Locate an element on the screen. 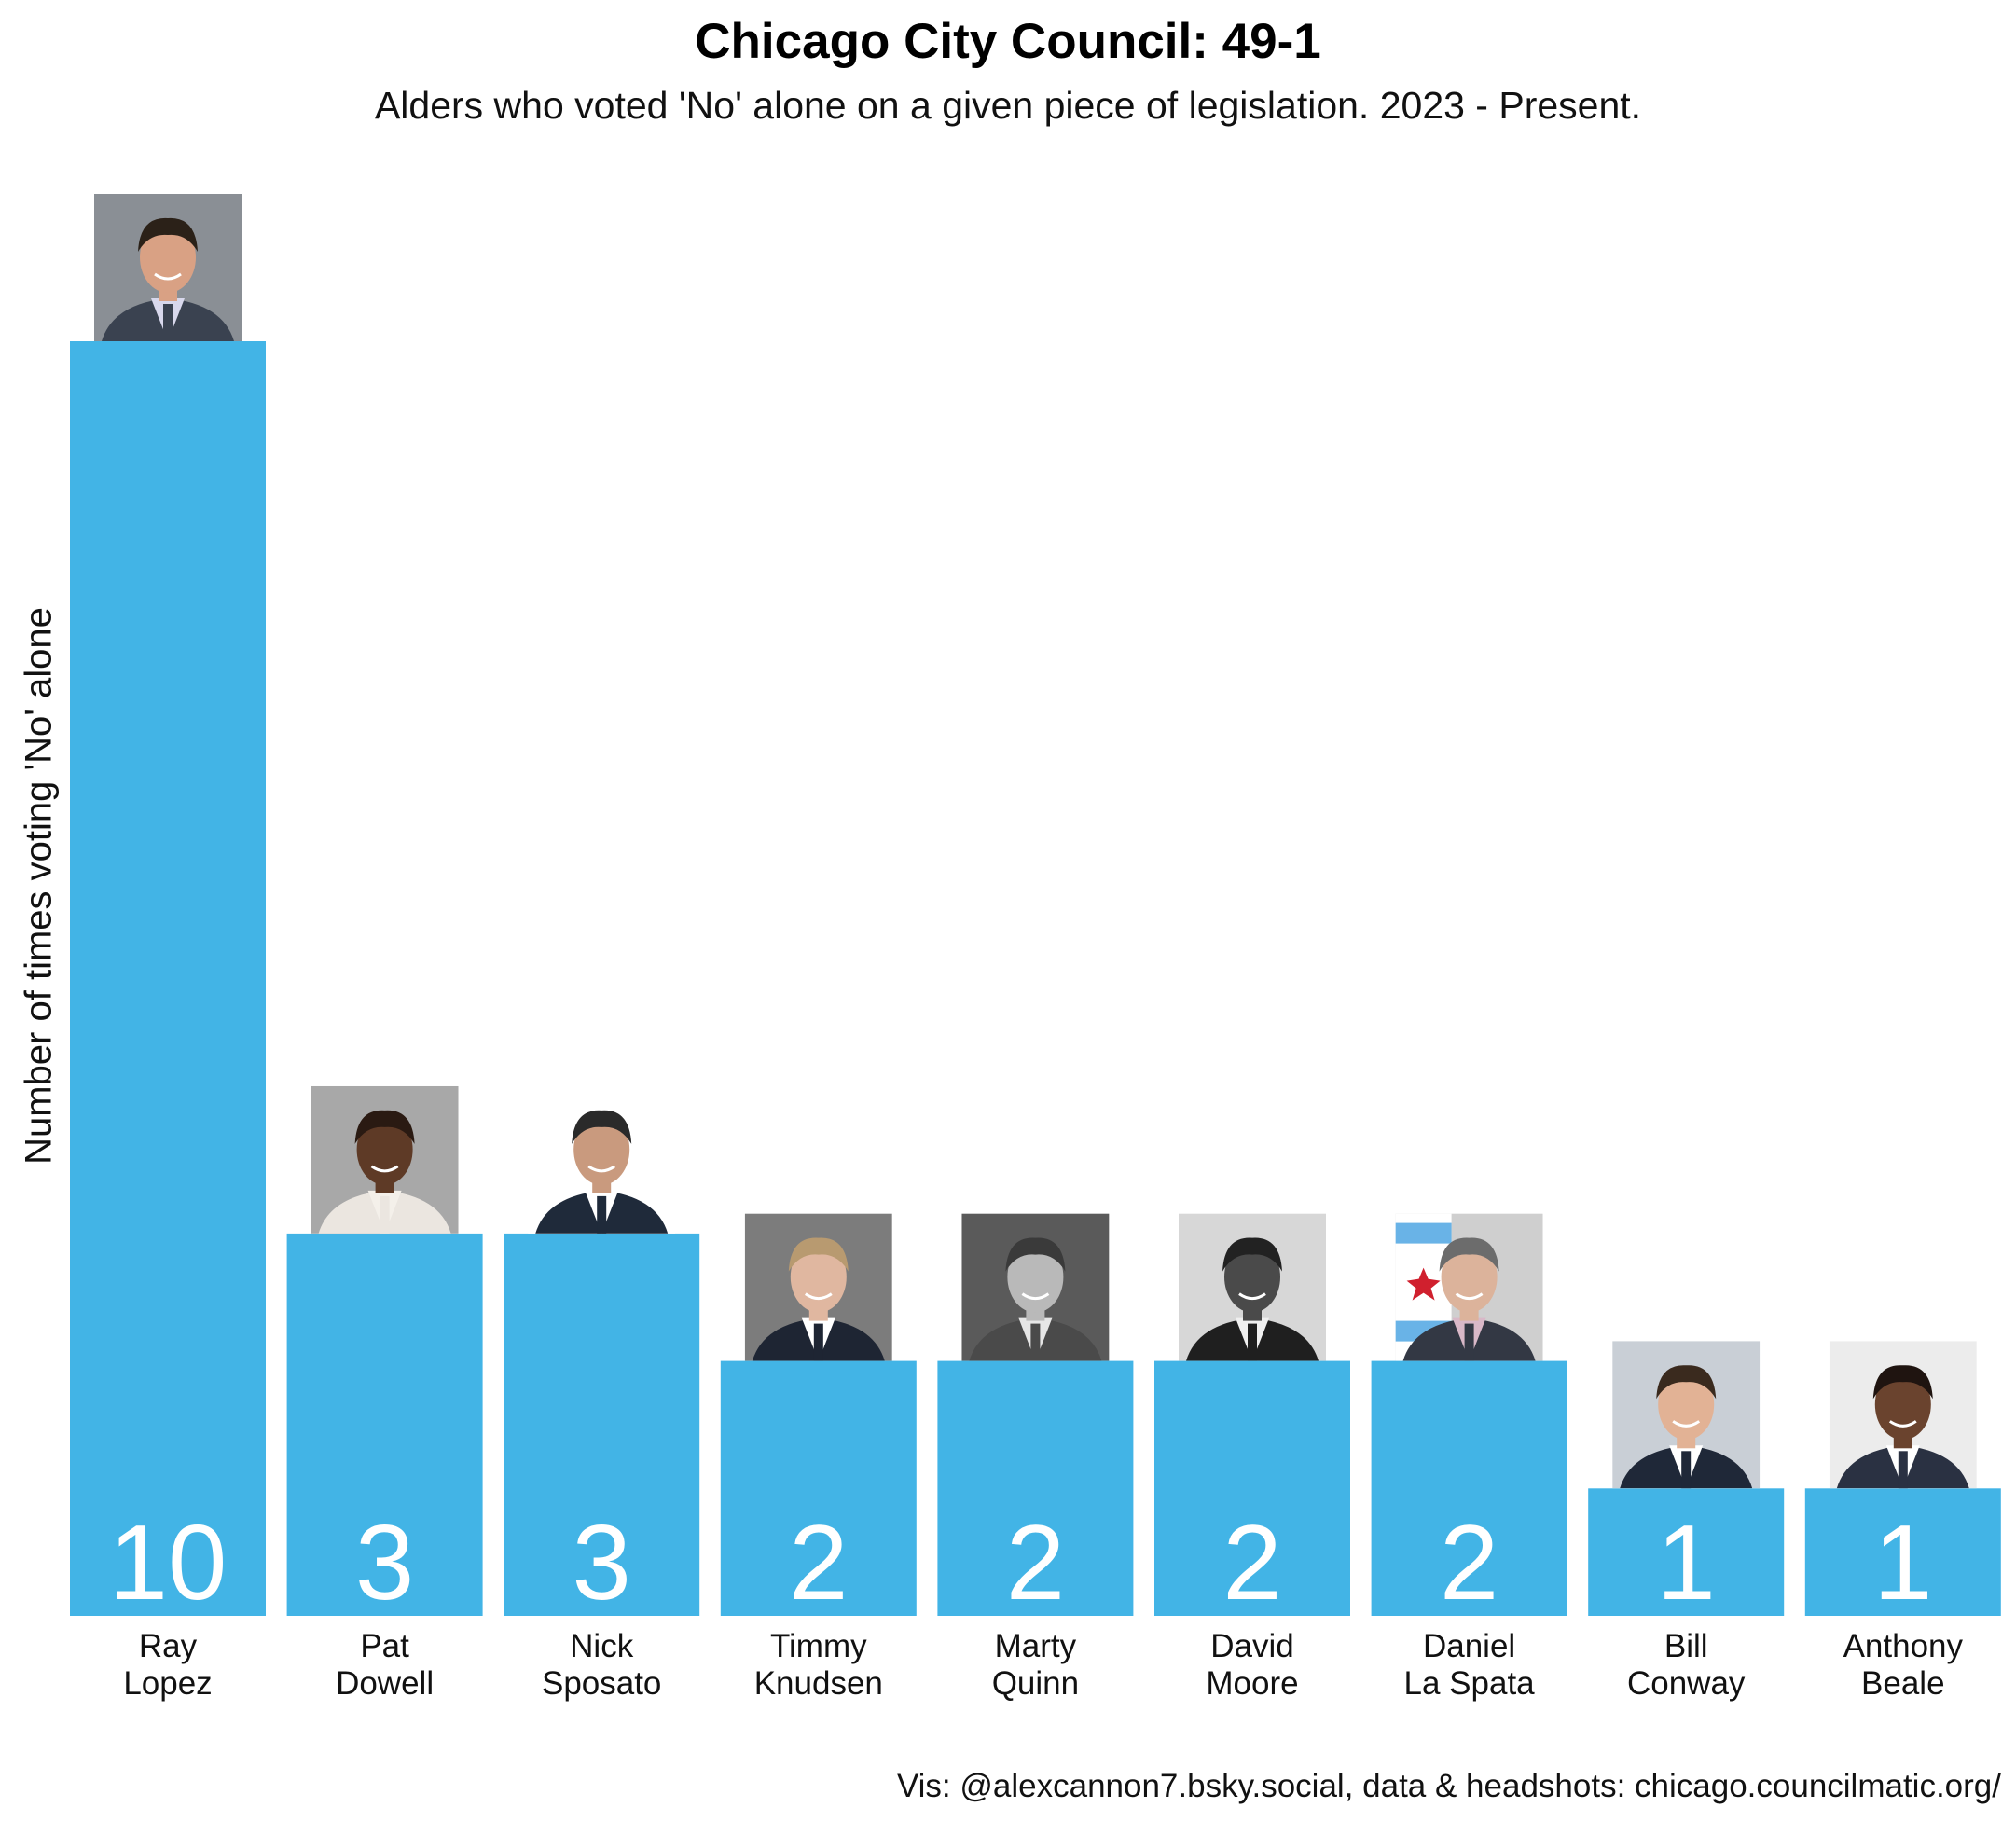  headshot-timmy-knudsen is located at coordinates (818, 1288).